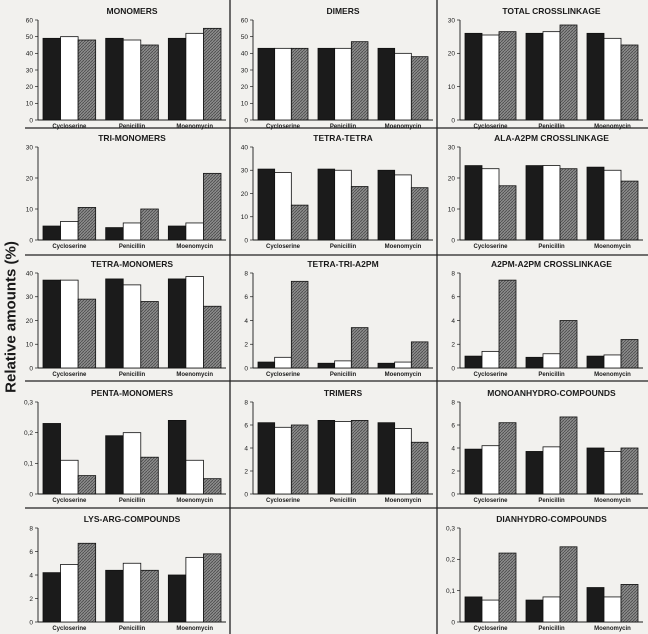 The width and height of the screenshot is (648, 634). Describe the element at coordinates (453, 297) in the screenshot. I see `y-tick-label: 6` at that location.